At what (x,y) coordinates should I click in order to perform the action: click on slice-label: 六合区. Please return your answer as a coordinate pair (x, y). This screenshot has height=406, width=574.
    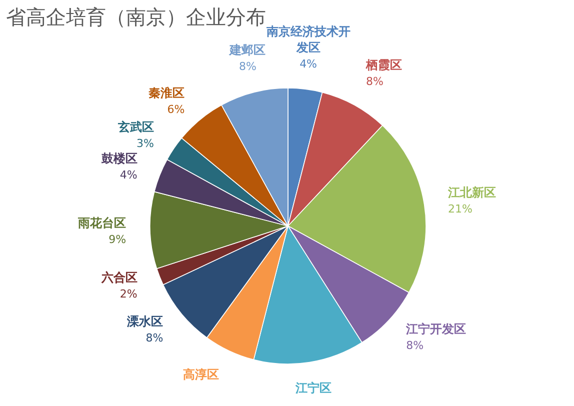
    Looking at the image, I should click on (119, 277).